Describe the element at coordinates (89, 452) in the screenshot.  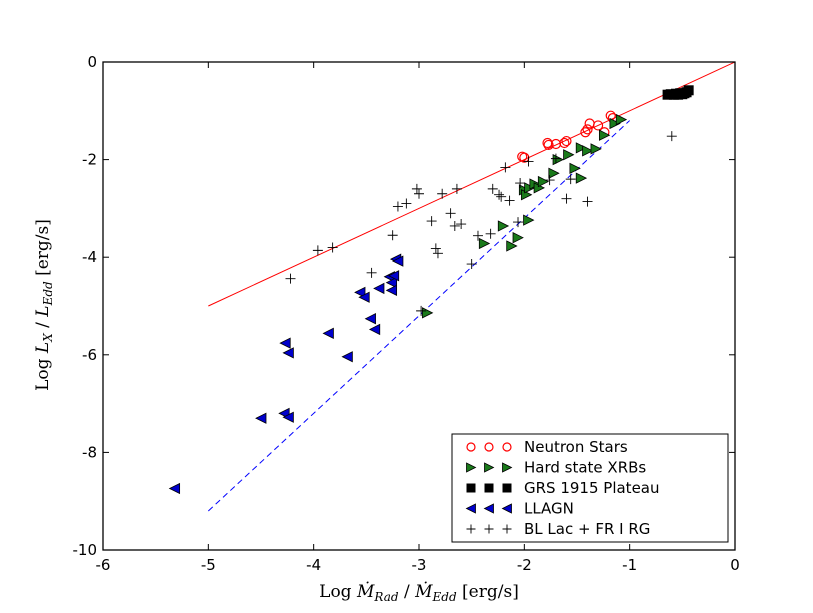
I see `y-tick-label: -8` at that location.